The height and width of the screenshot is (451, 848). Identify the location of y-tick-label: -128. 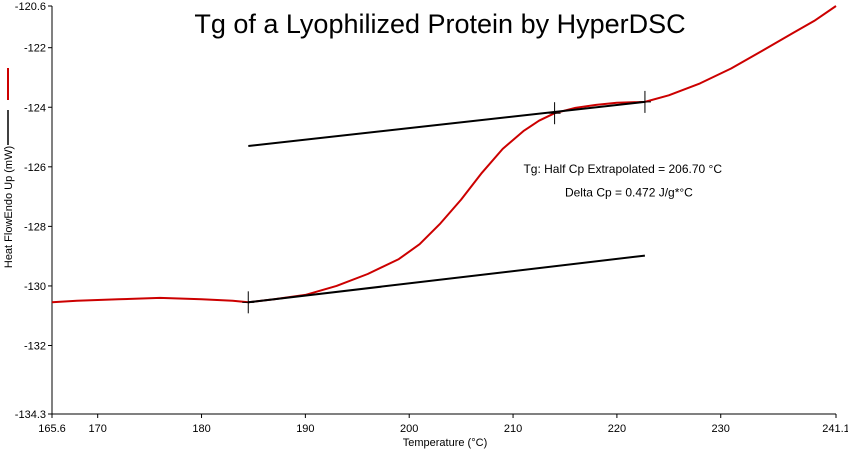
(35, 227).